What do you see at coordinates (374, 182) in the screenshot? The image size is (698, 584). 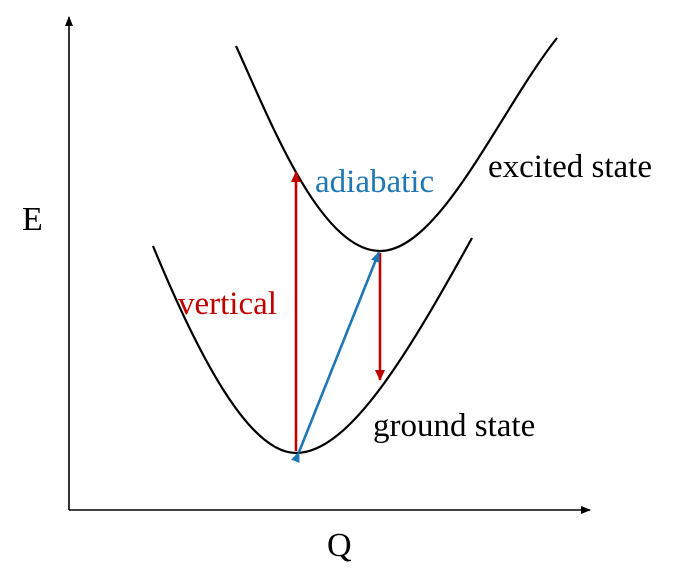 I see `adiabatic-label: adiabatic` at bounding box center [374, 182].